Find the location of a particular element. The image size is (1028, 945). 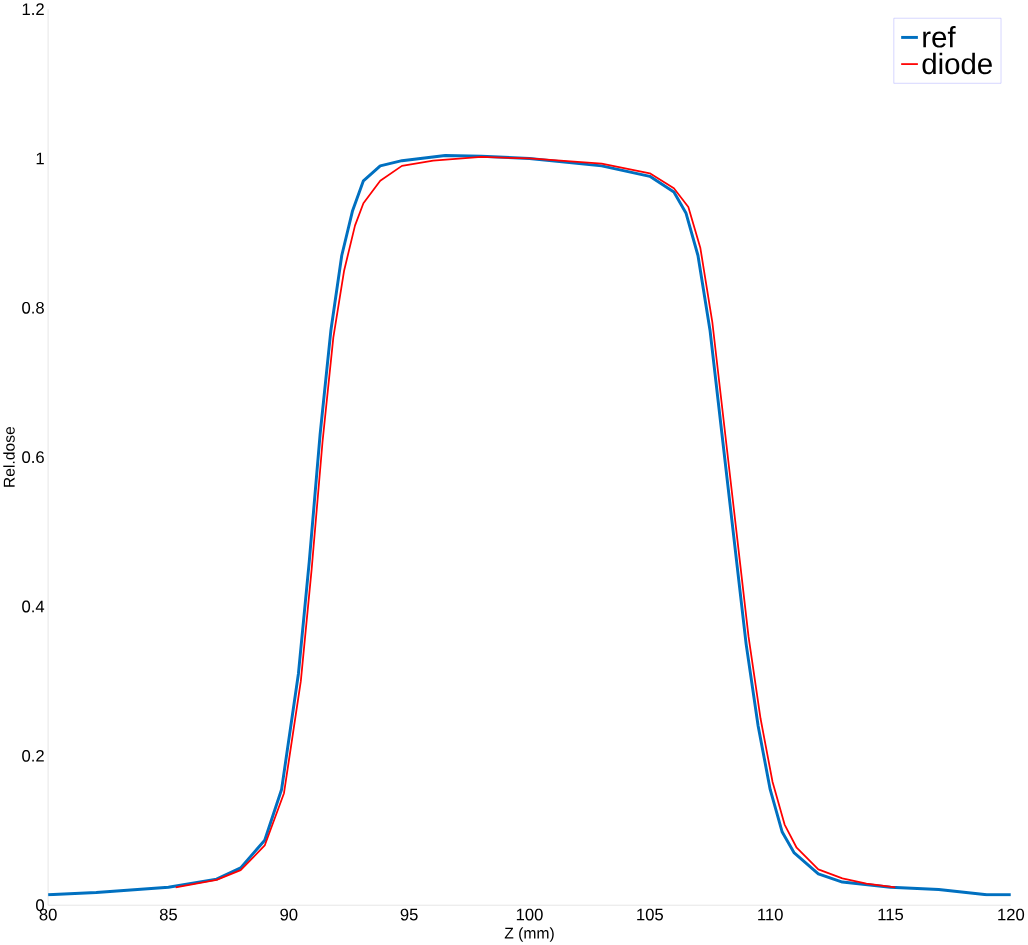

legend-label: diode is located at coordinates (957, 63).